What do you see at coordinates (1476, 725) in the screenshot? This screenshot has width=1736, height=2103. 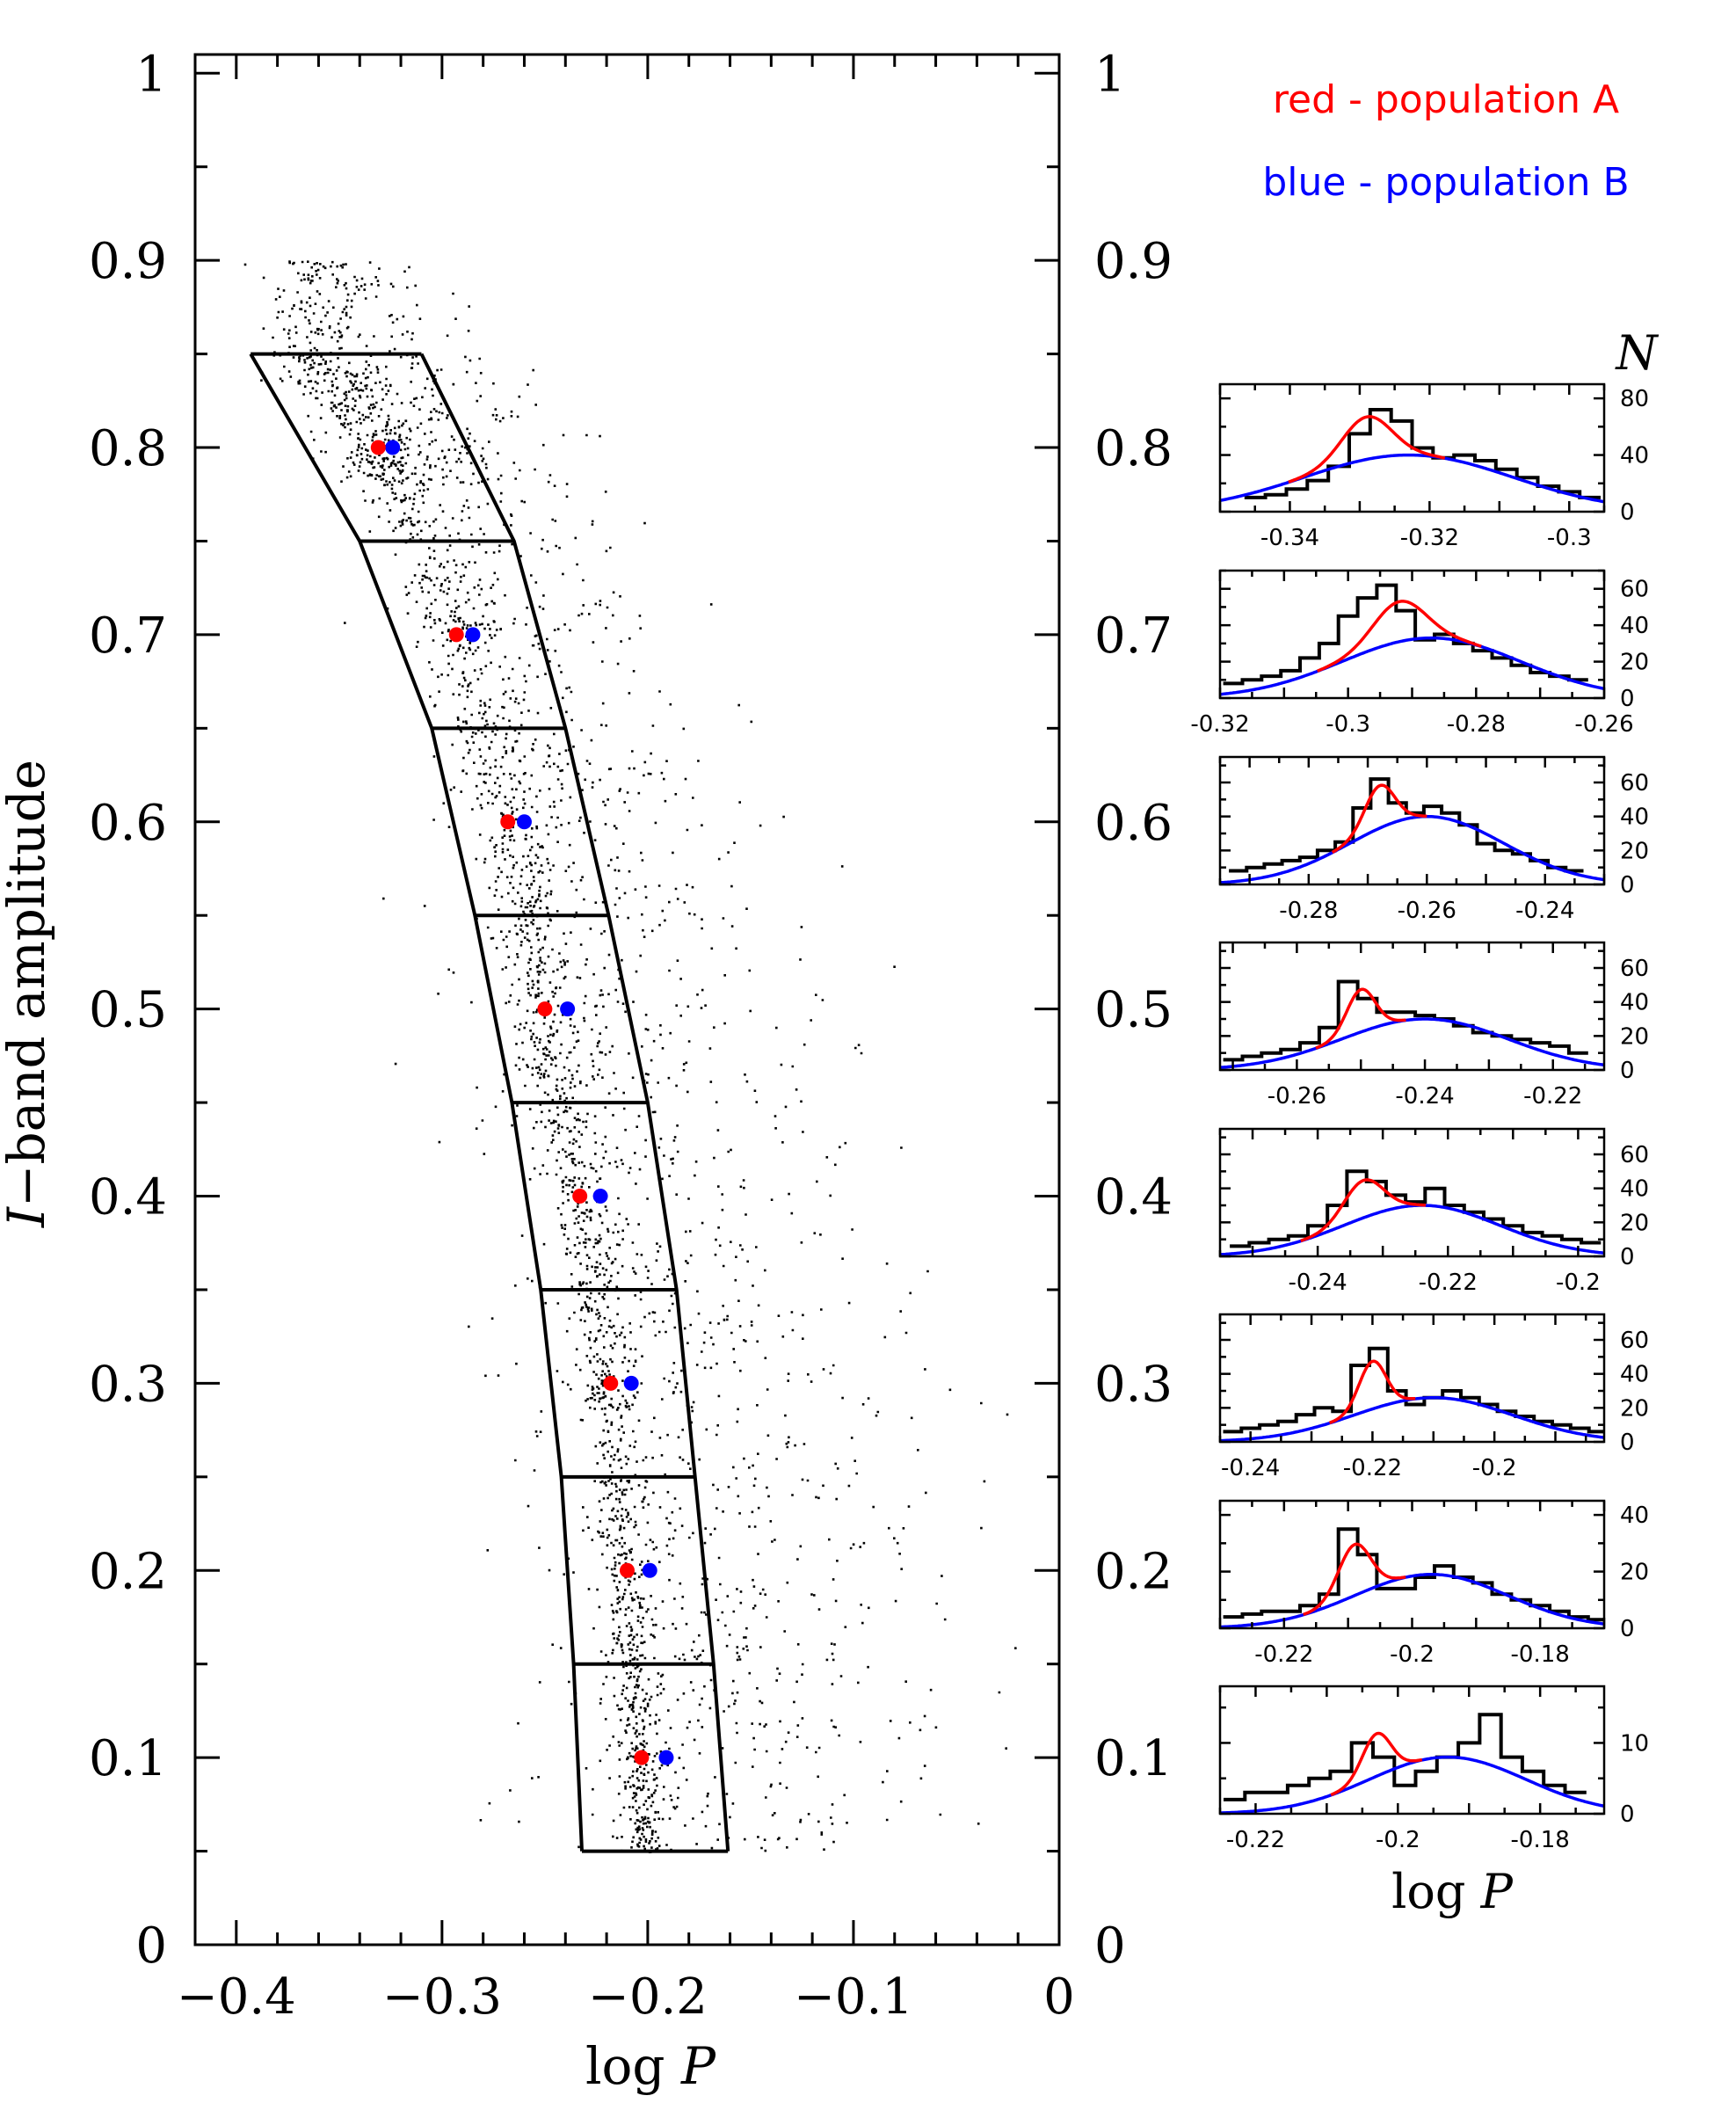 I see `histogram-x-tick-label: -0.28` at bounding box center [1476, 725].